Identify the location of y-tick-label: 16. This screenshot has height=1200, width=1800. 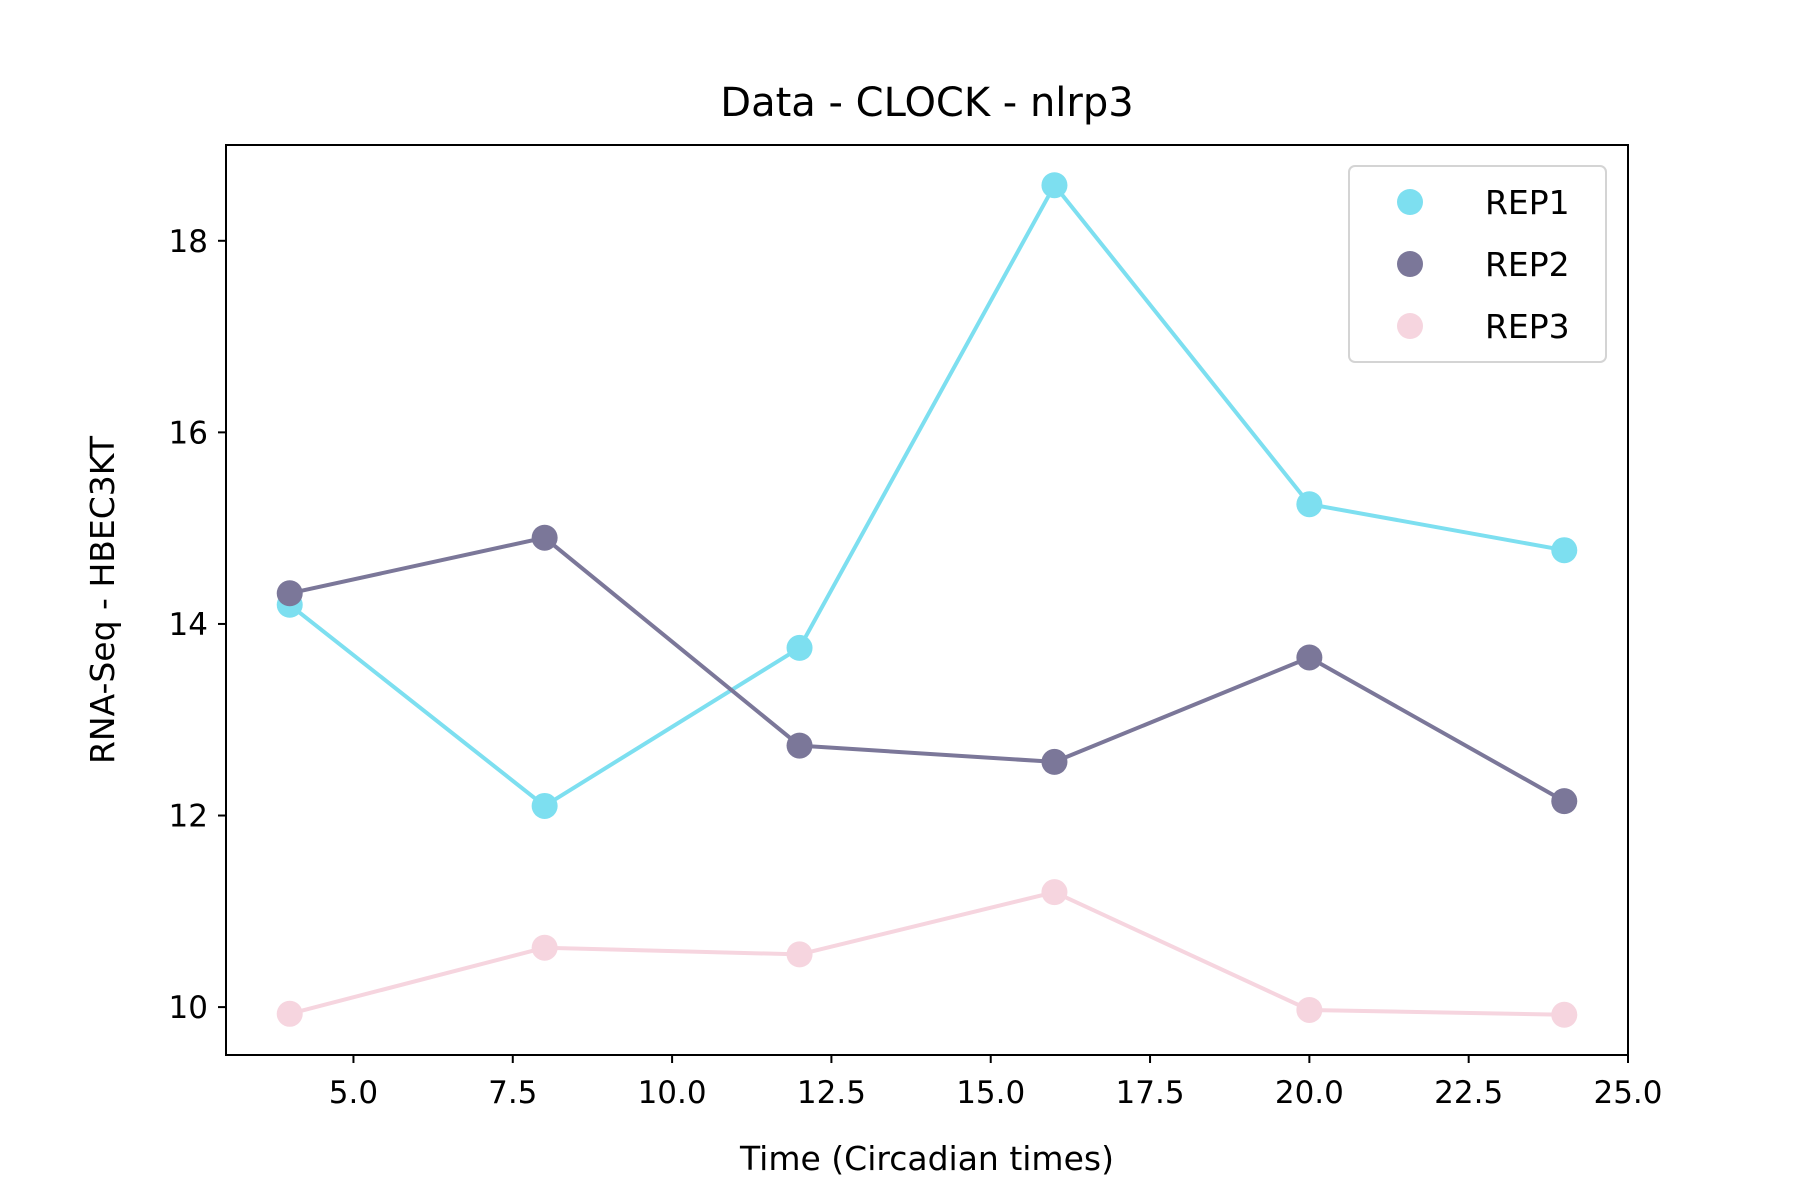
(188, 433).